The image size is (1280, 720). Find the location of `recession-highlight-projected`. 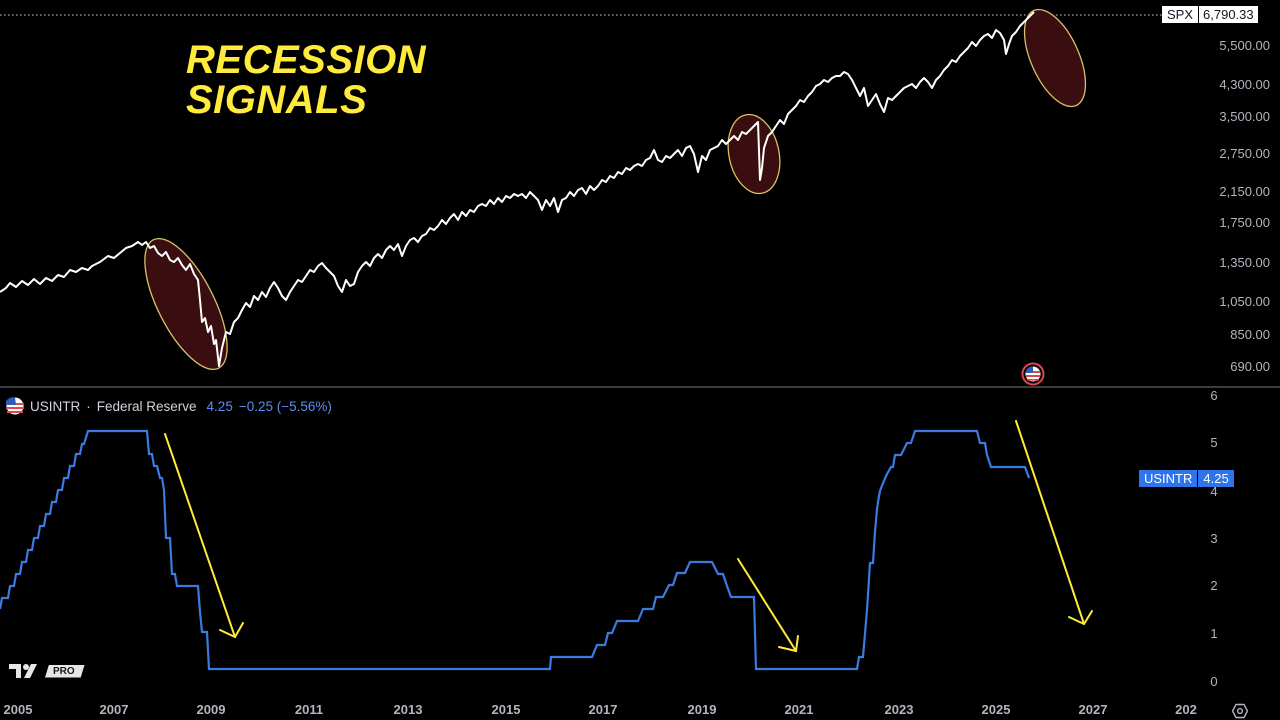

recession-highlight-projected is located at coordinates (1055, 58).